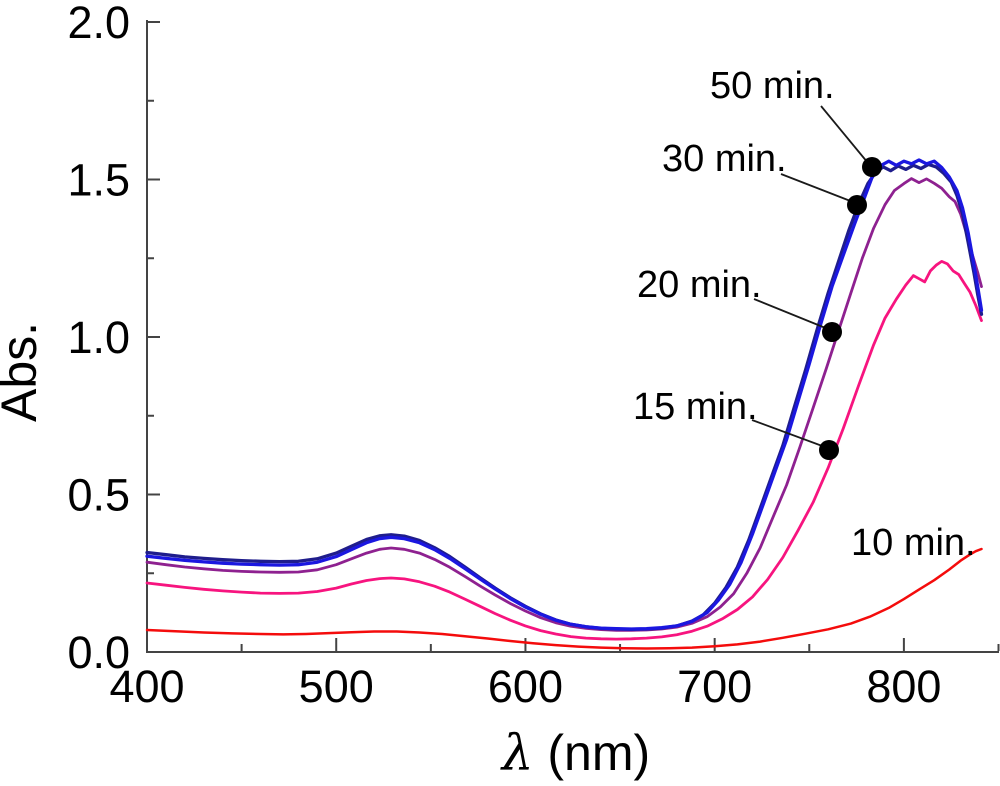 This screenshot has width=1000, height=786. I want to click on x-axis-title: λ (nm), so click(575, 753).